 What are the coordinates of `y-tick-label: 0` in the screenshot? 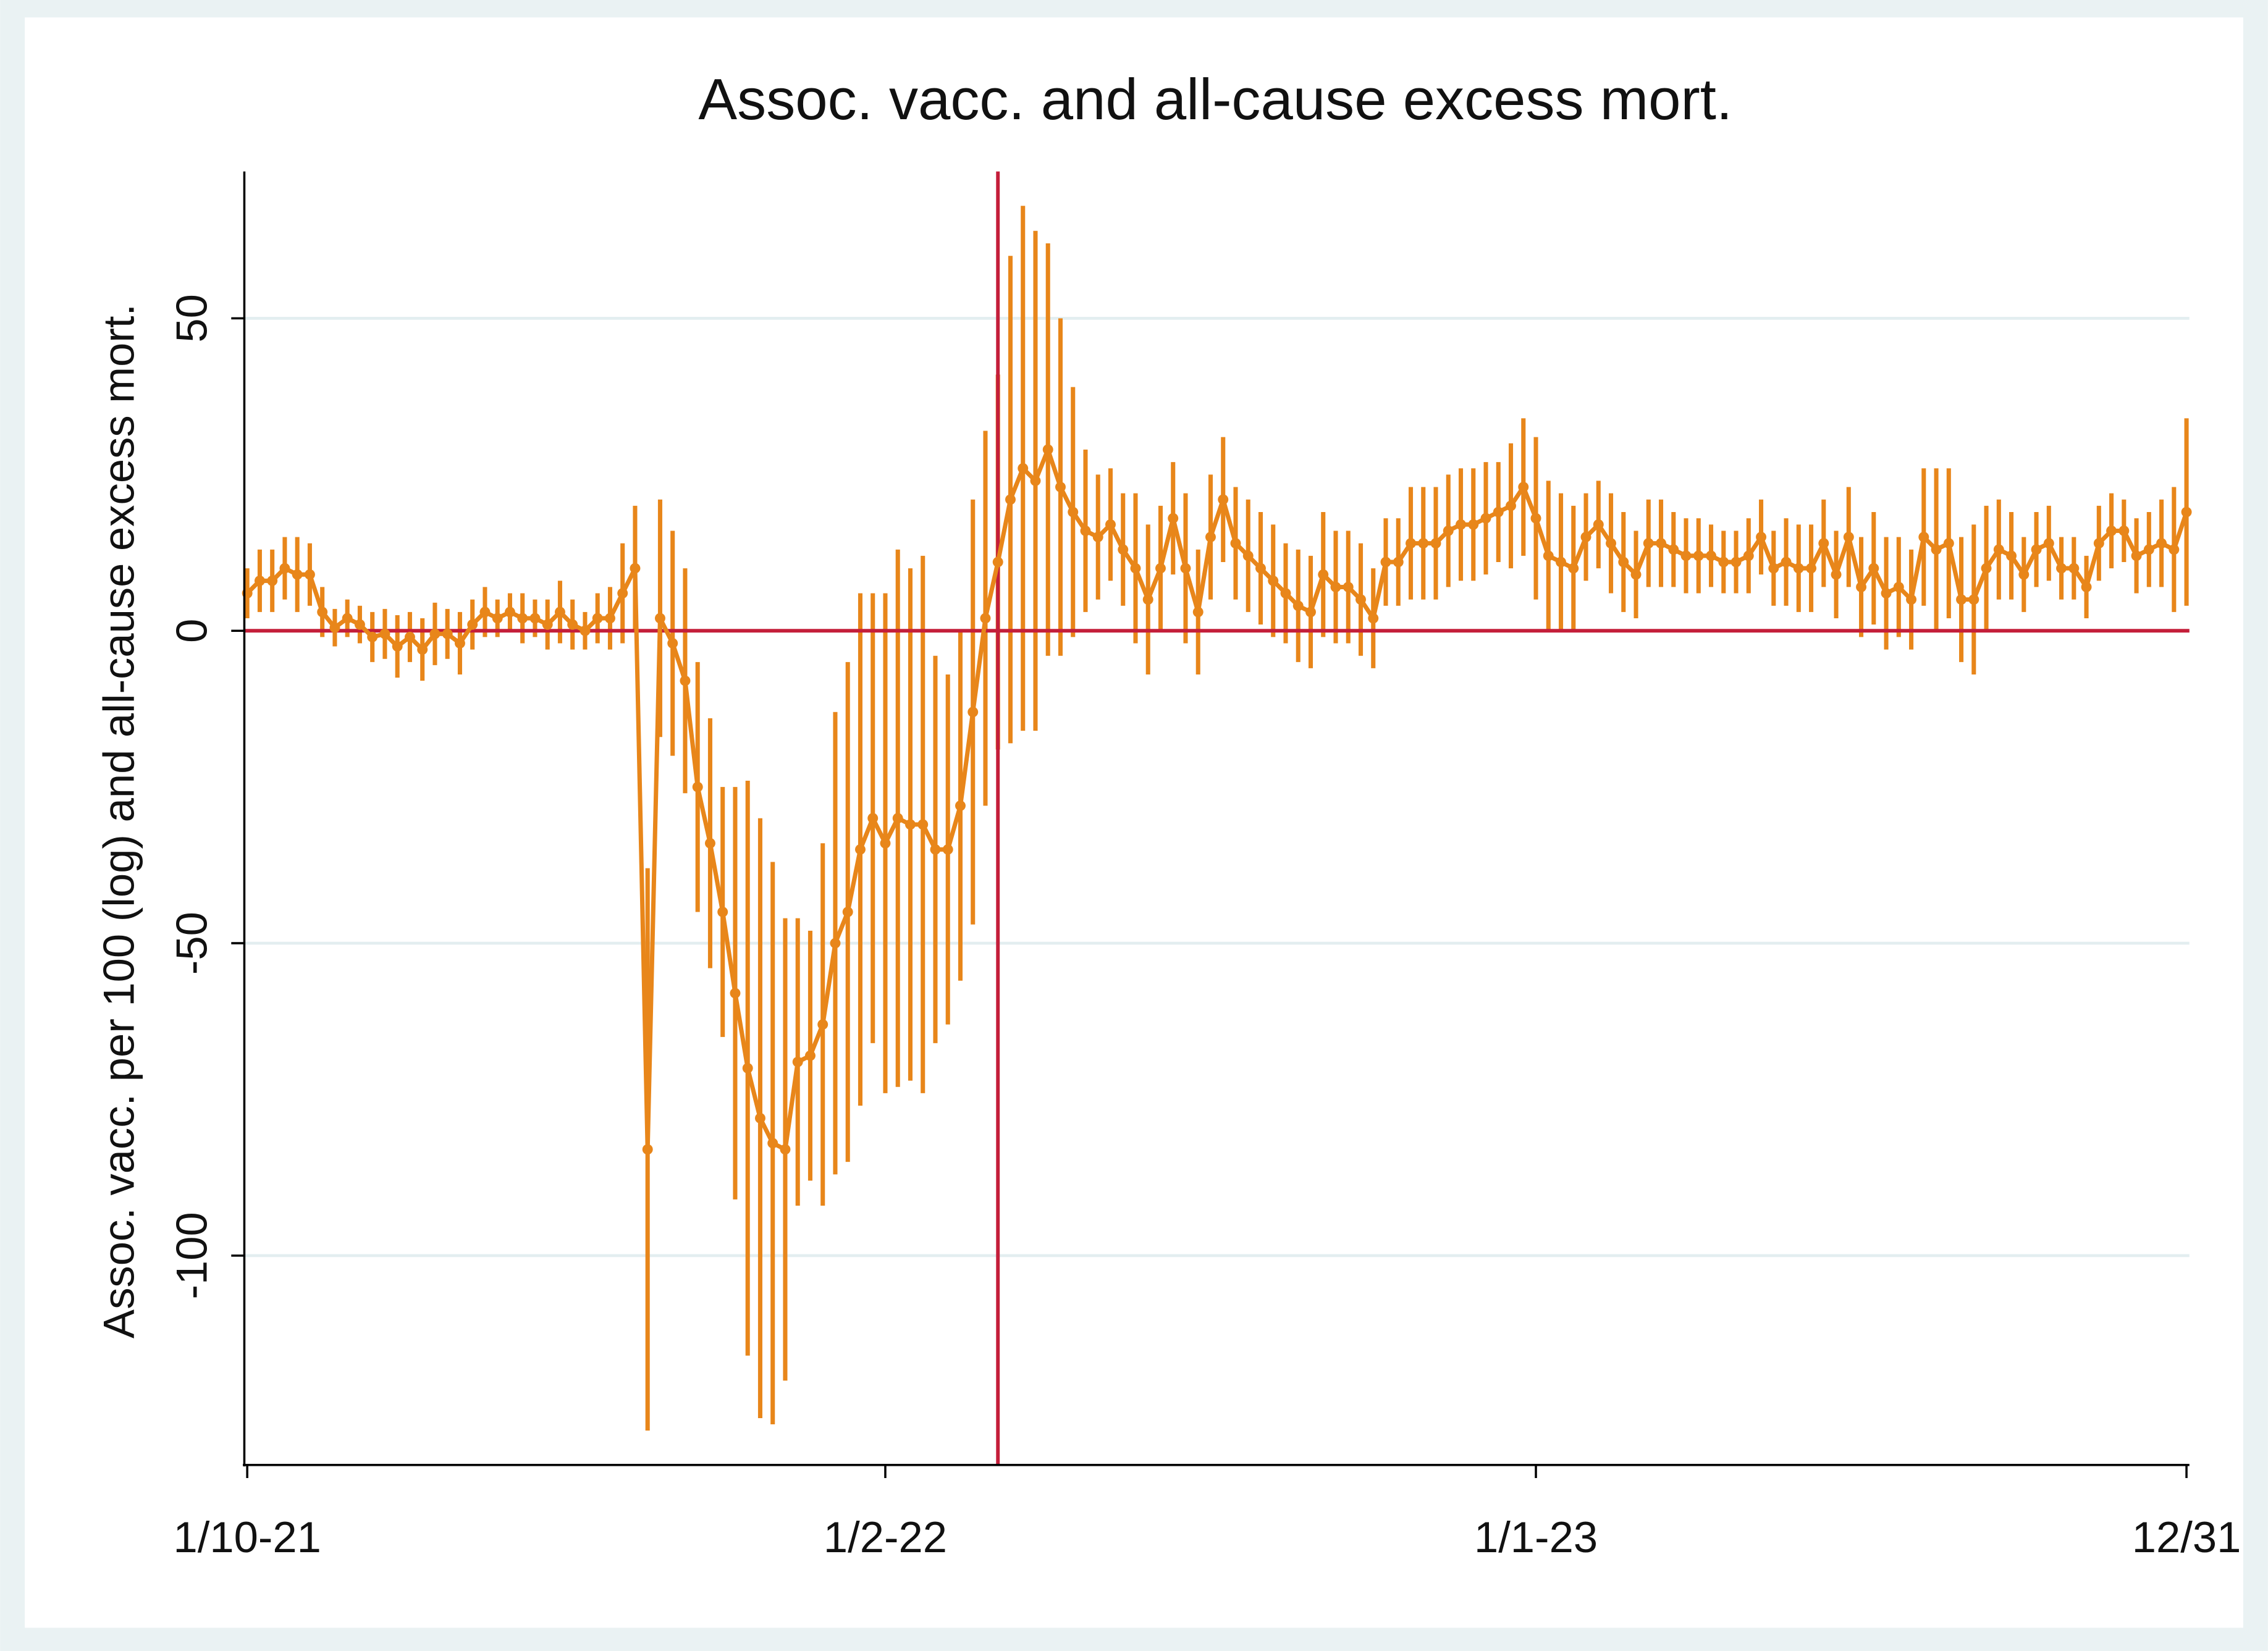 It's located at (191, 631).